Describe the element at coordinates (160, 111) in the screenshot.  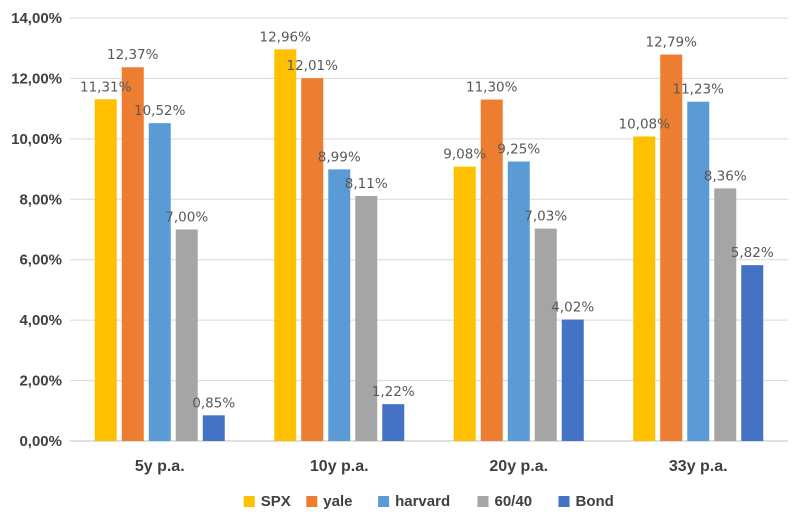
I see `data-label: 10,52%` at that location.